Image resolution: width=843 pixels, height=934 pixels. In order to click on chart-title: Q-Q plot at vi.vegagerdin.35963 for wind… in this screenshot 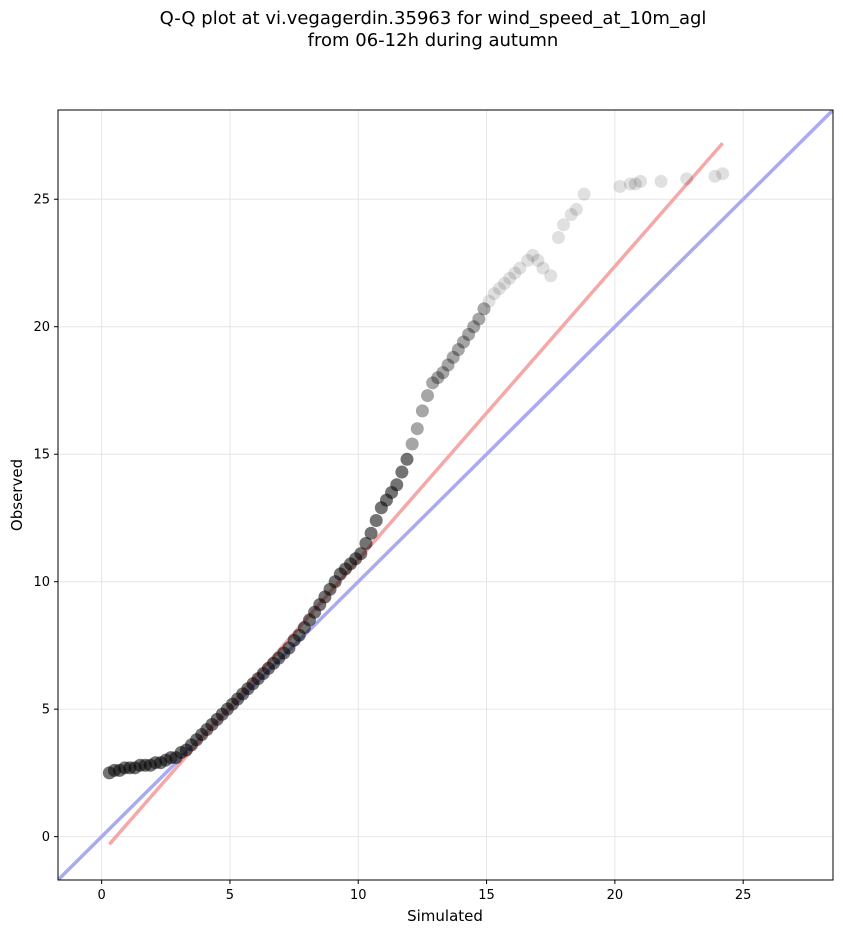, I will do `click(433, 18)`.